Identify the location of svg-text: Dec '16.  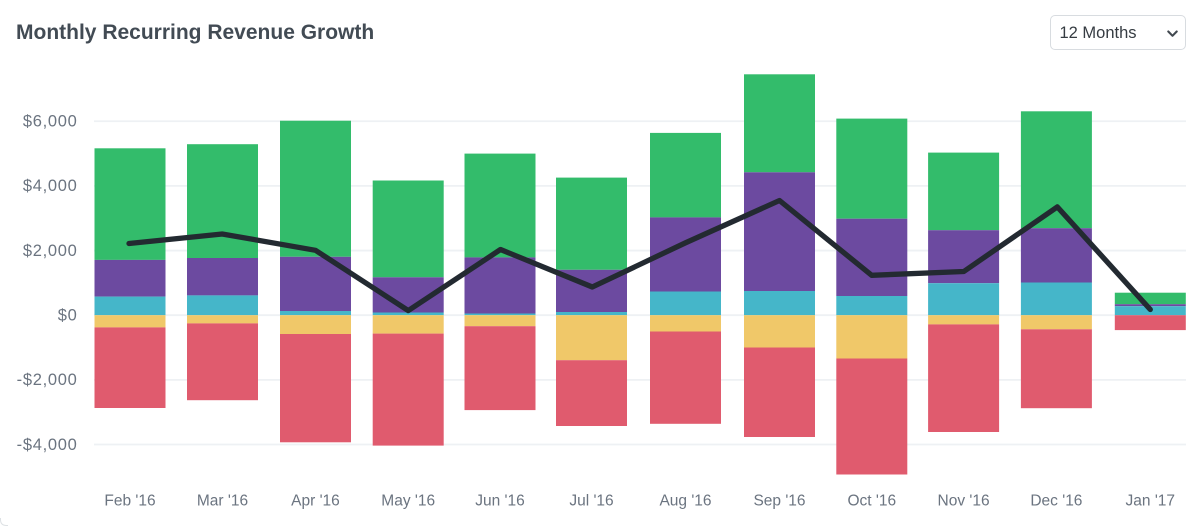
(1056, 501).